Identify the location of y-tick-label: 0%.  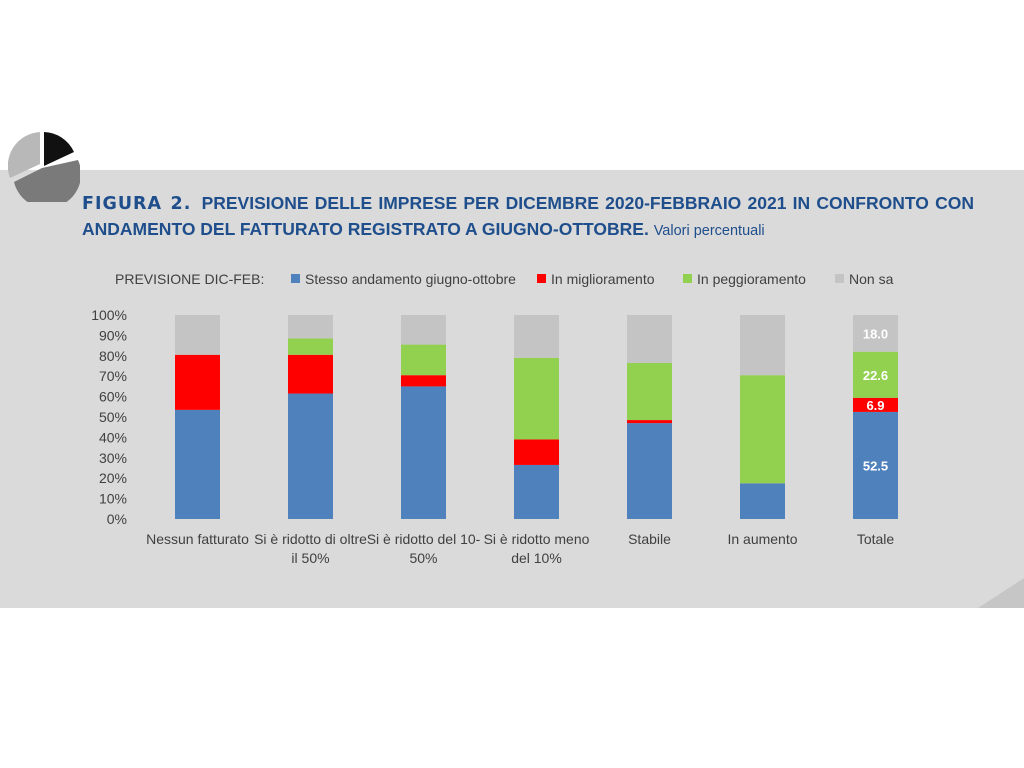
(117, 519).